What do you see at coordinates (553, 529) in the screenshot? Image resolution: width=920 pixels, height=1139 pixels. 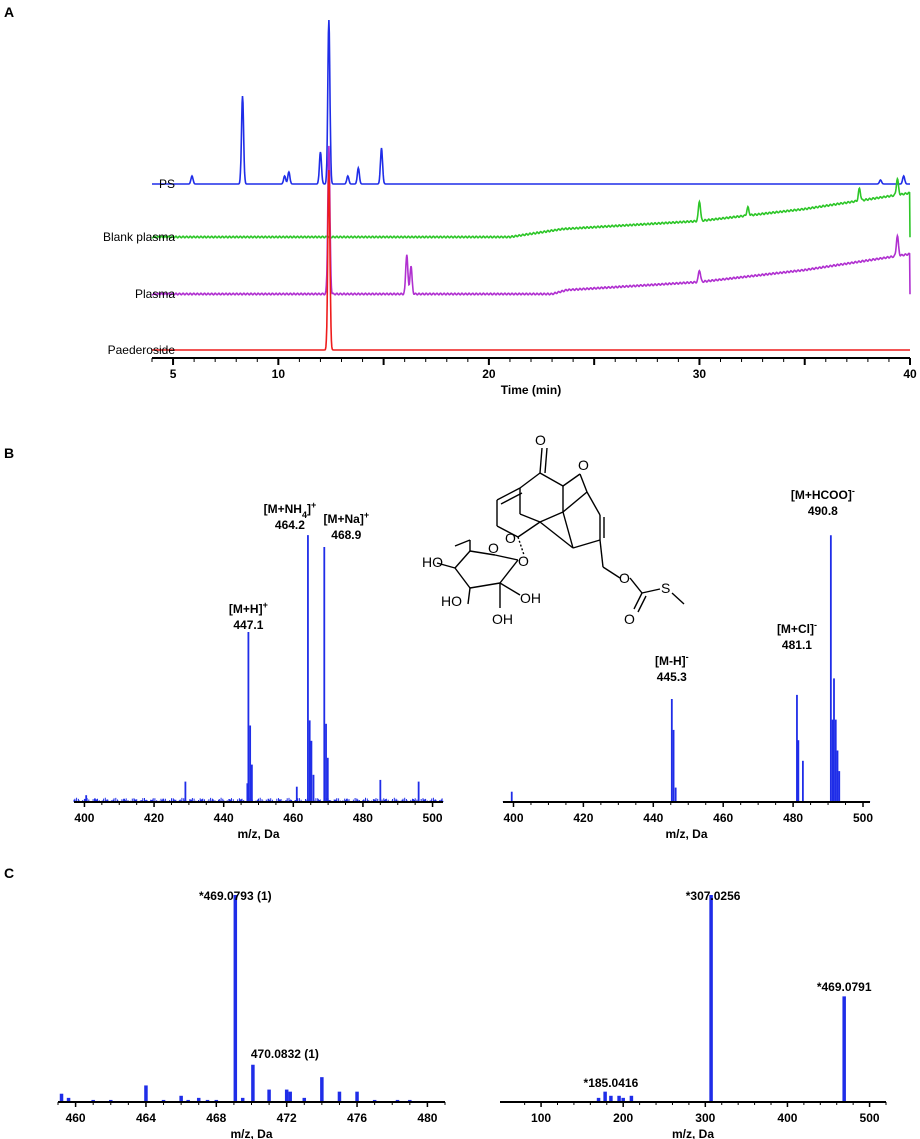 I see `paederoside-structure: O O O O O O HO HO OH OH O S` at bounding box center [553, 529].